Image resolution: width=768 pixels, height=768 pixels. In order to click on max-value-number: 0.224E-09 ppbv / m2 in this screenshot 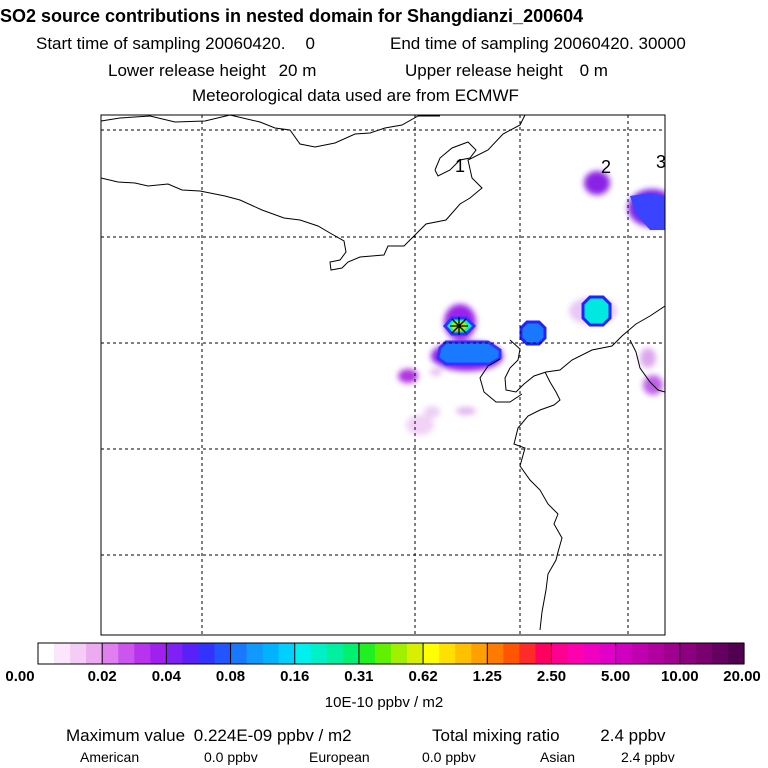, I will do `click(272, 735)`.